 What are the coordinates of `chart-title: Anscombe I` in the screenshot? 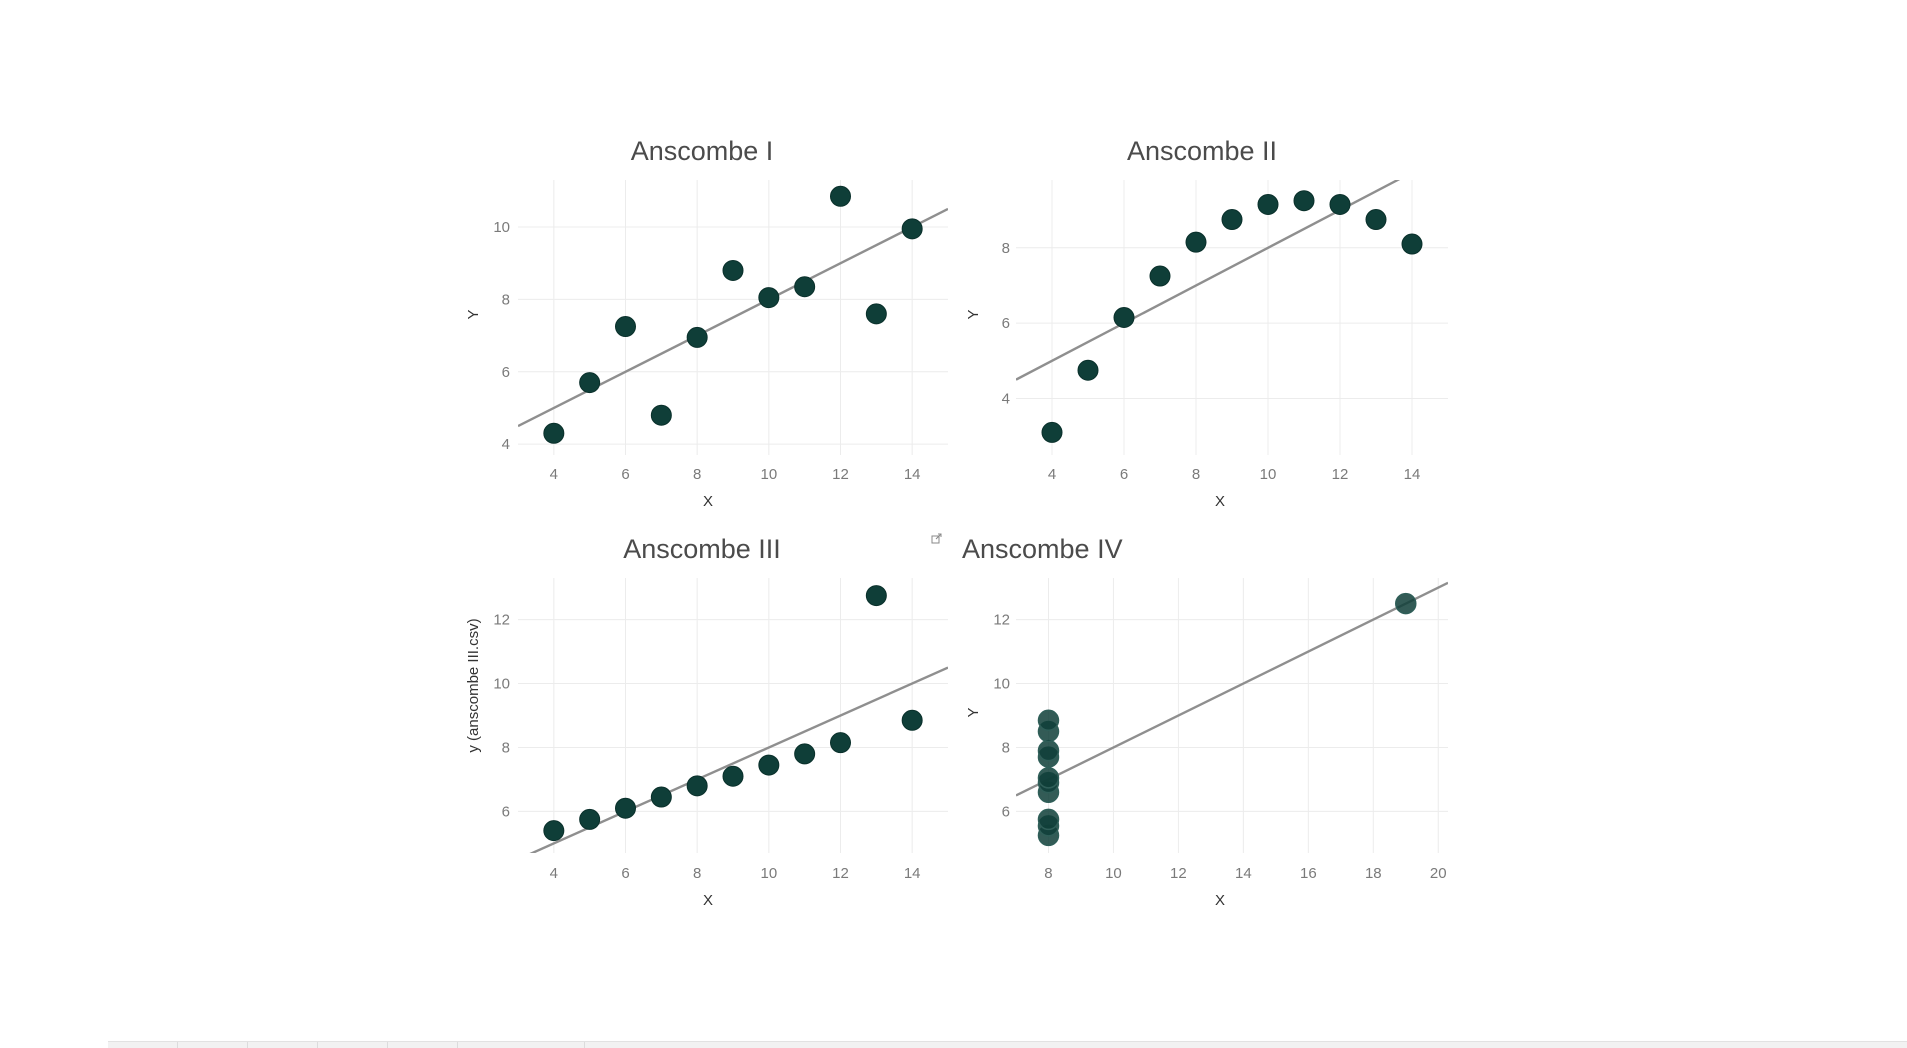 It's located at (702, 151).